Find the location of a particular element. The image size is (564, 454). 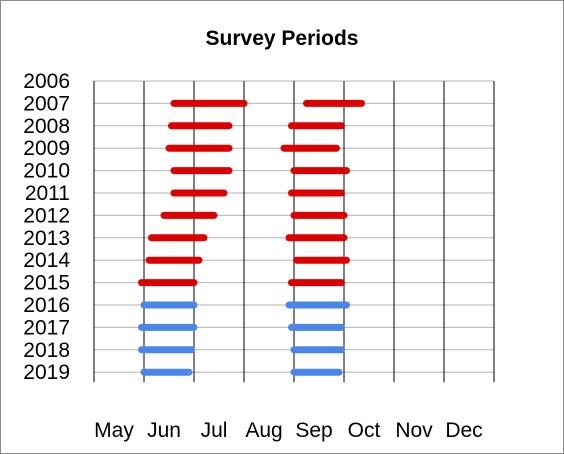

y-tick-label: 2013 is located at coordinates (46, 238).